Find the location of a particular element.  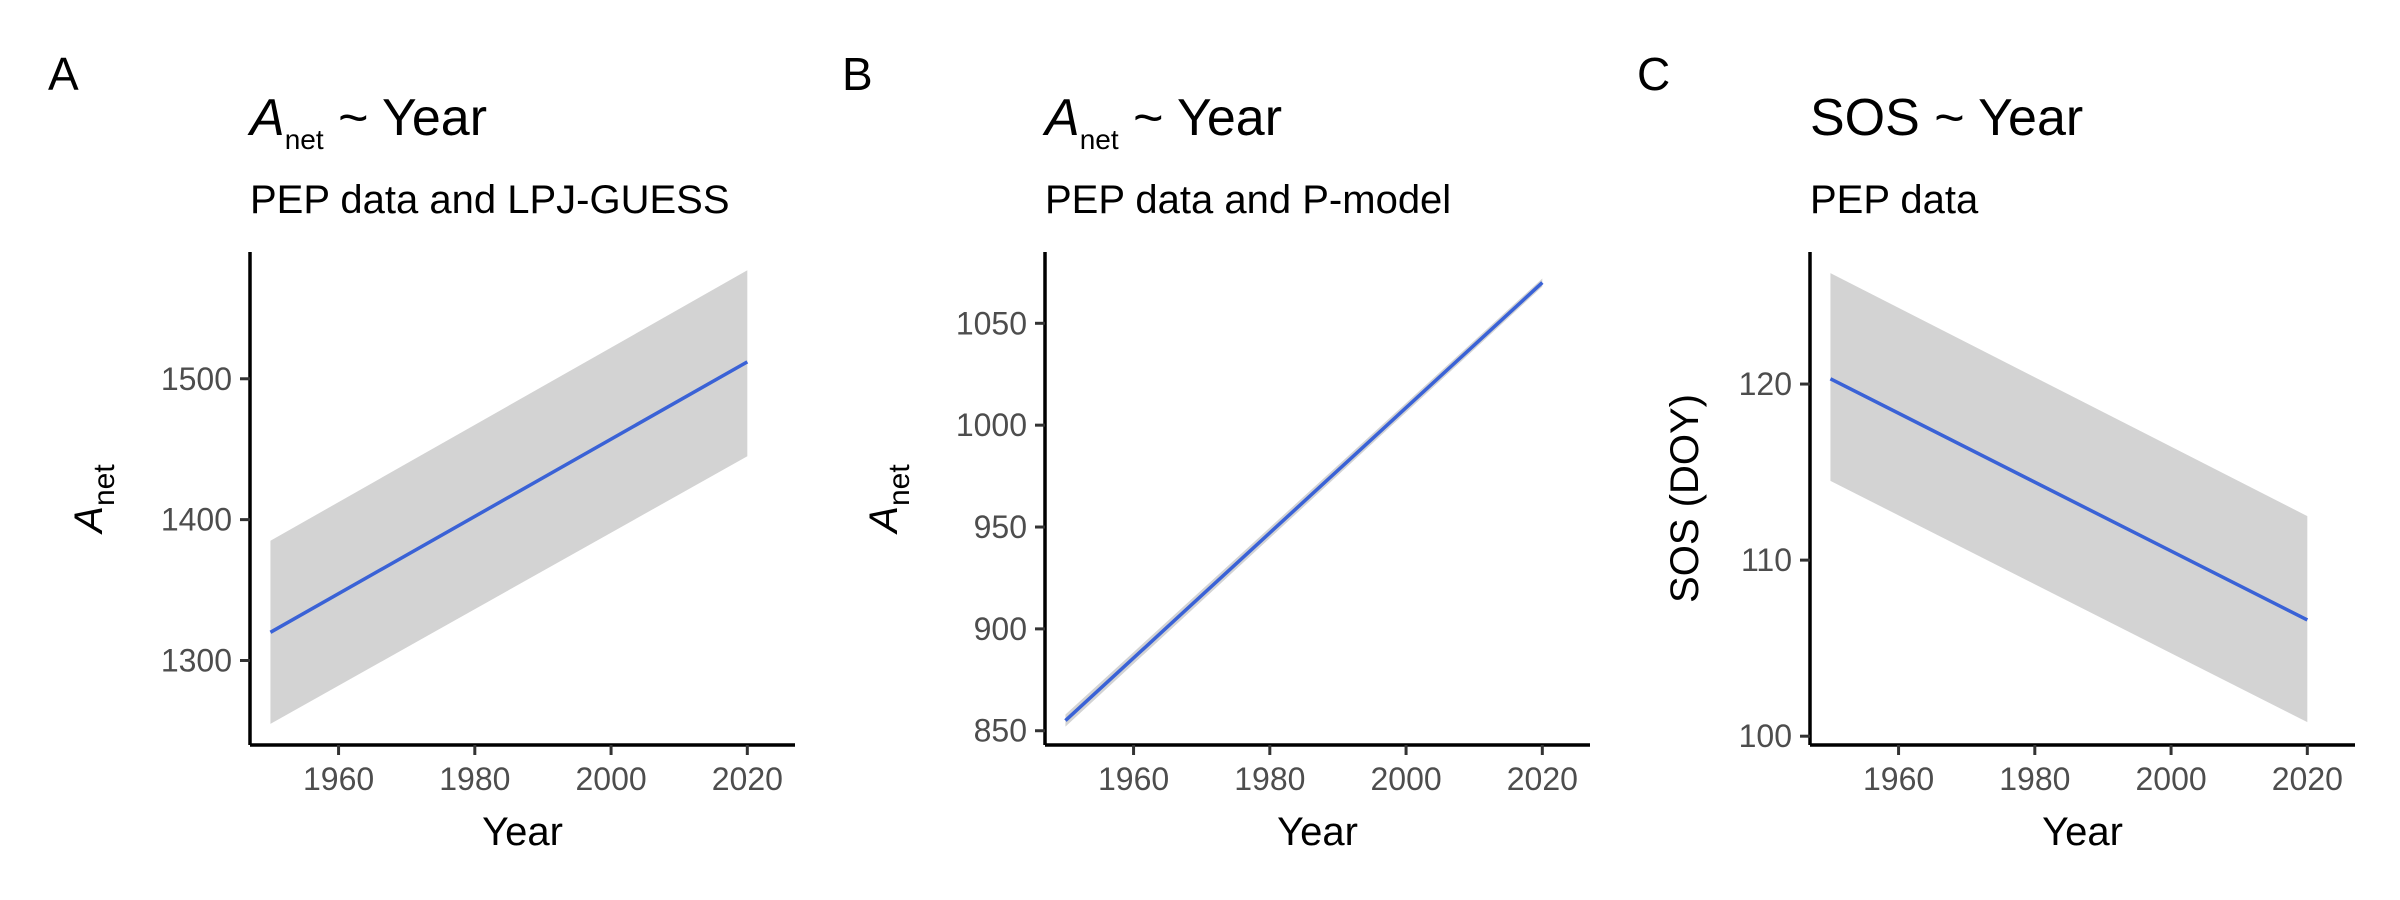

y-tick-label: 110 is located at coordinates (1766, 560).